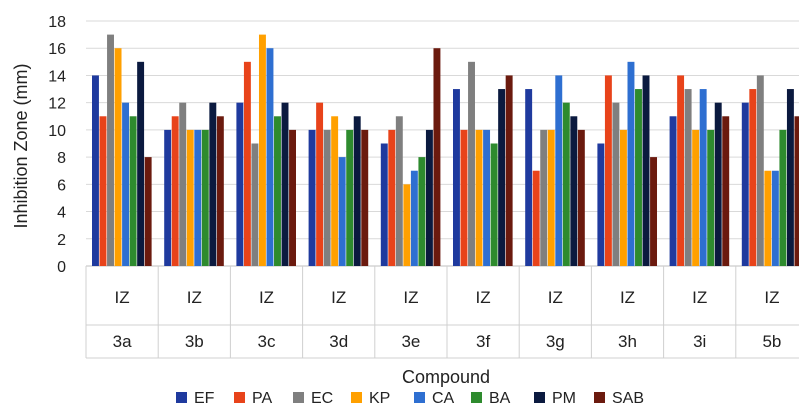  I want to click on bar-ba-3g, so click(566, 184).